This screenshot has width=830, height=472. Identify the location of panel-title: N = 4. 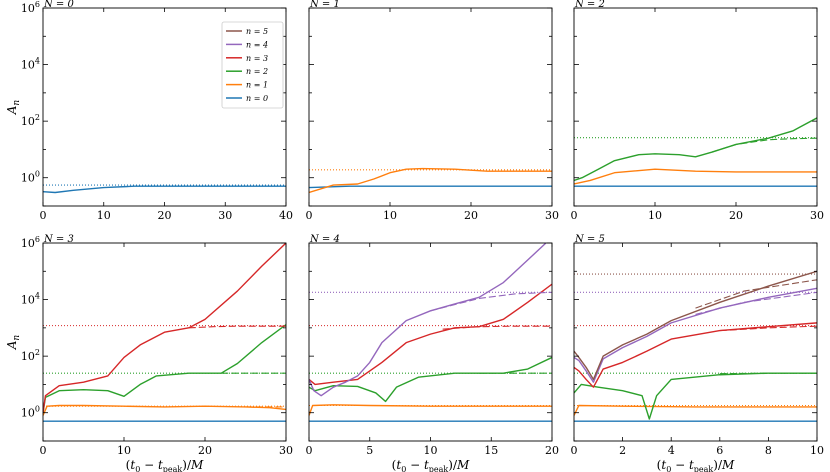
(324, 239).